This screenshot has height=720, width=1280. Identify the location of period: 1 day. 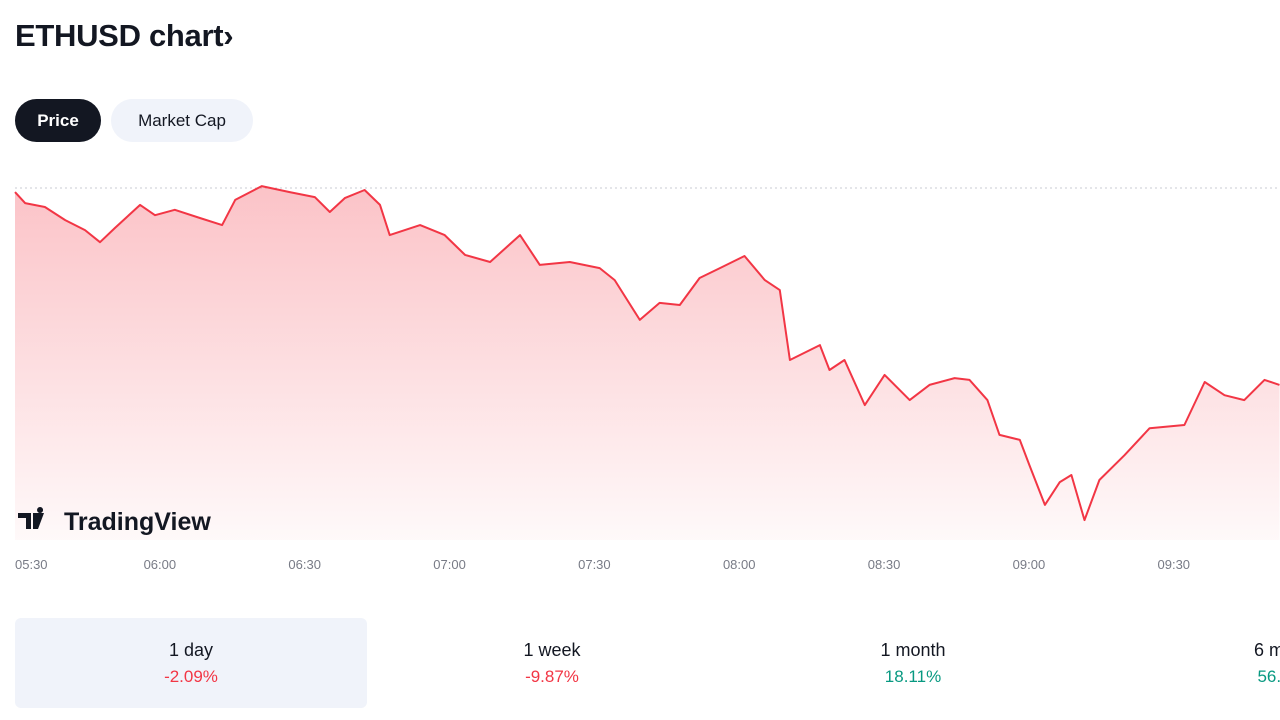
(191, 650).